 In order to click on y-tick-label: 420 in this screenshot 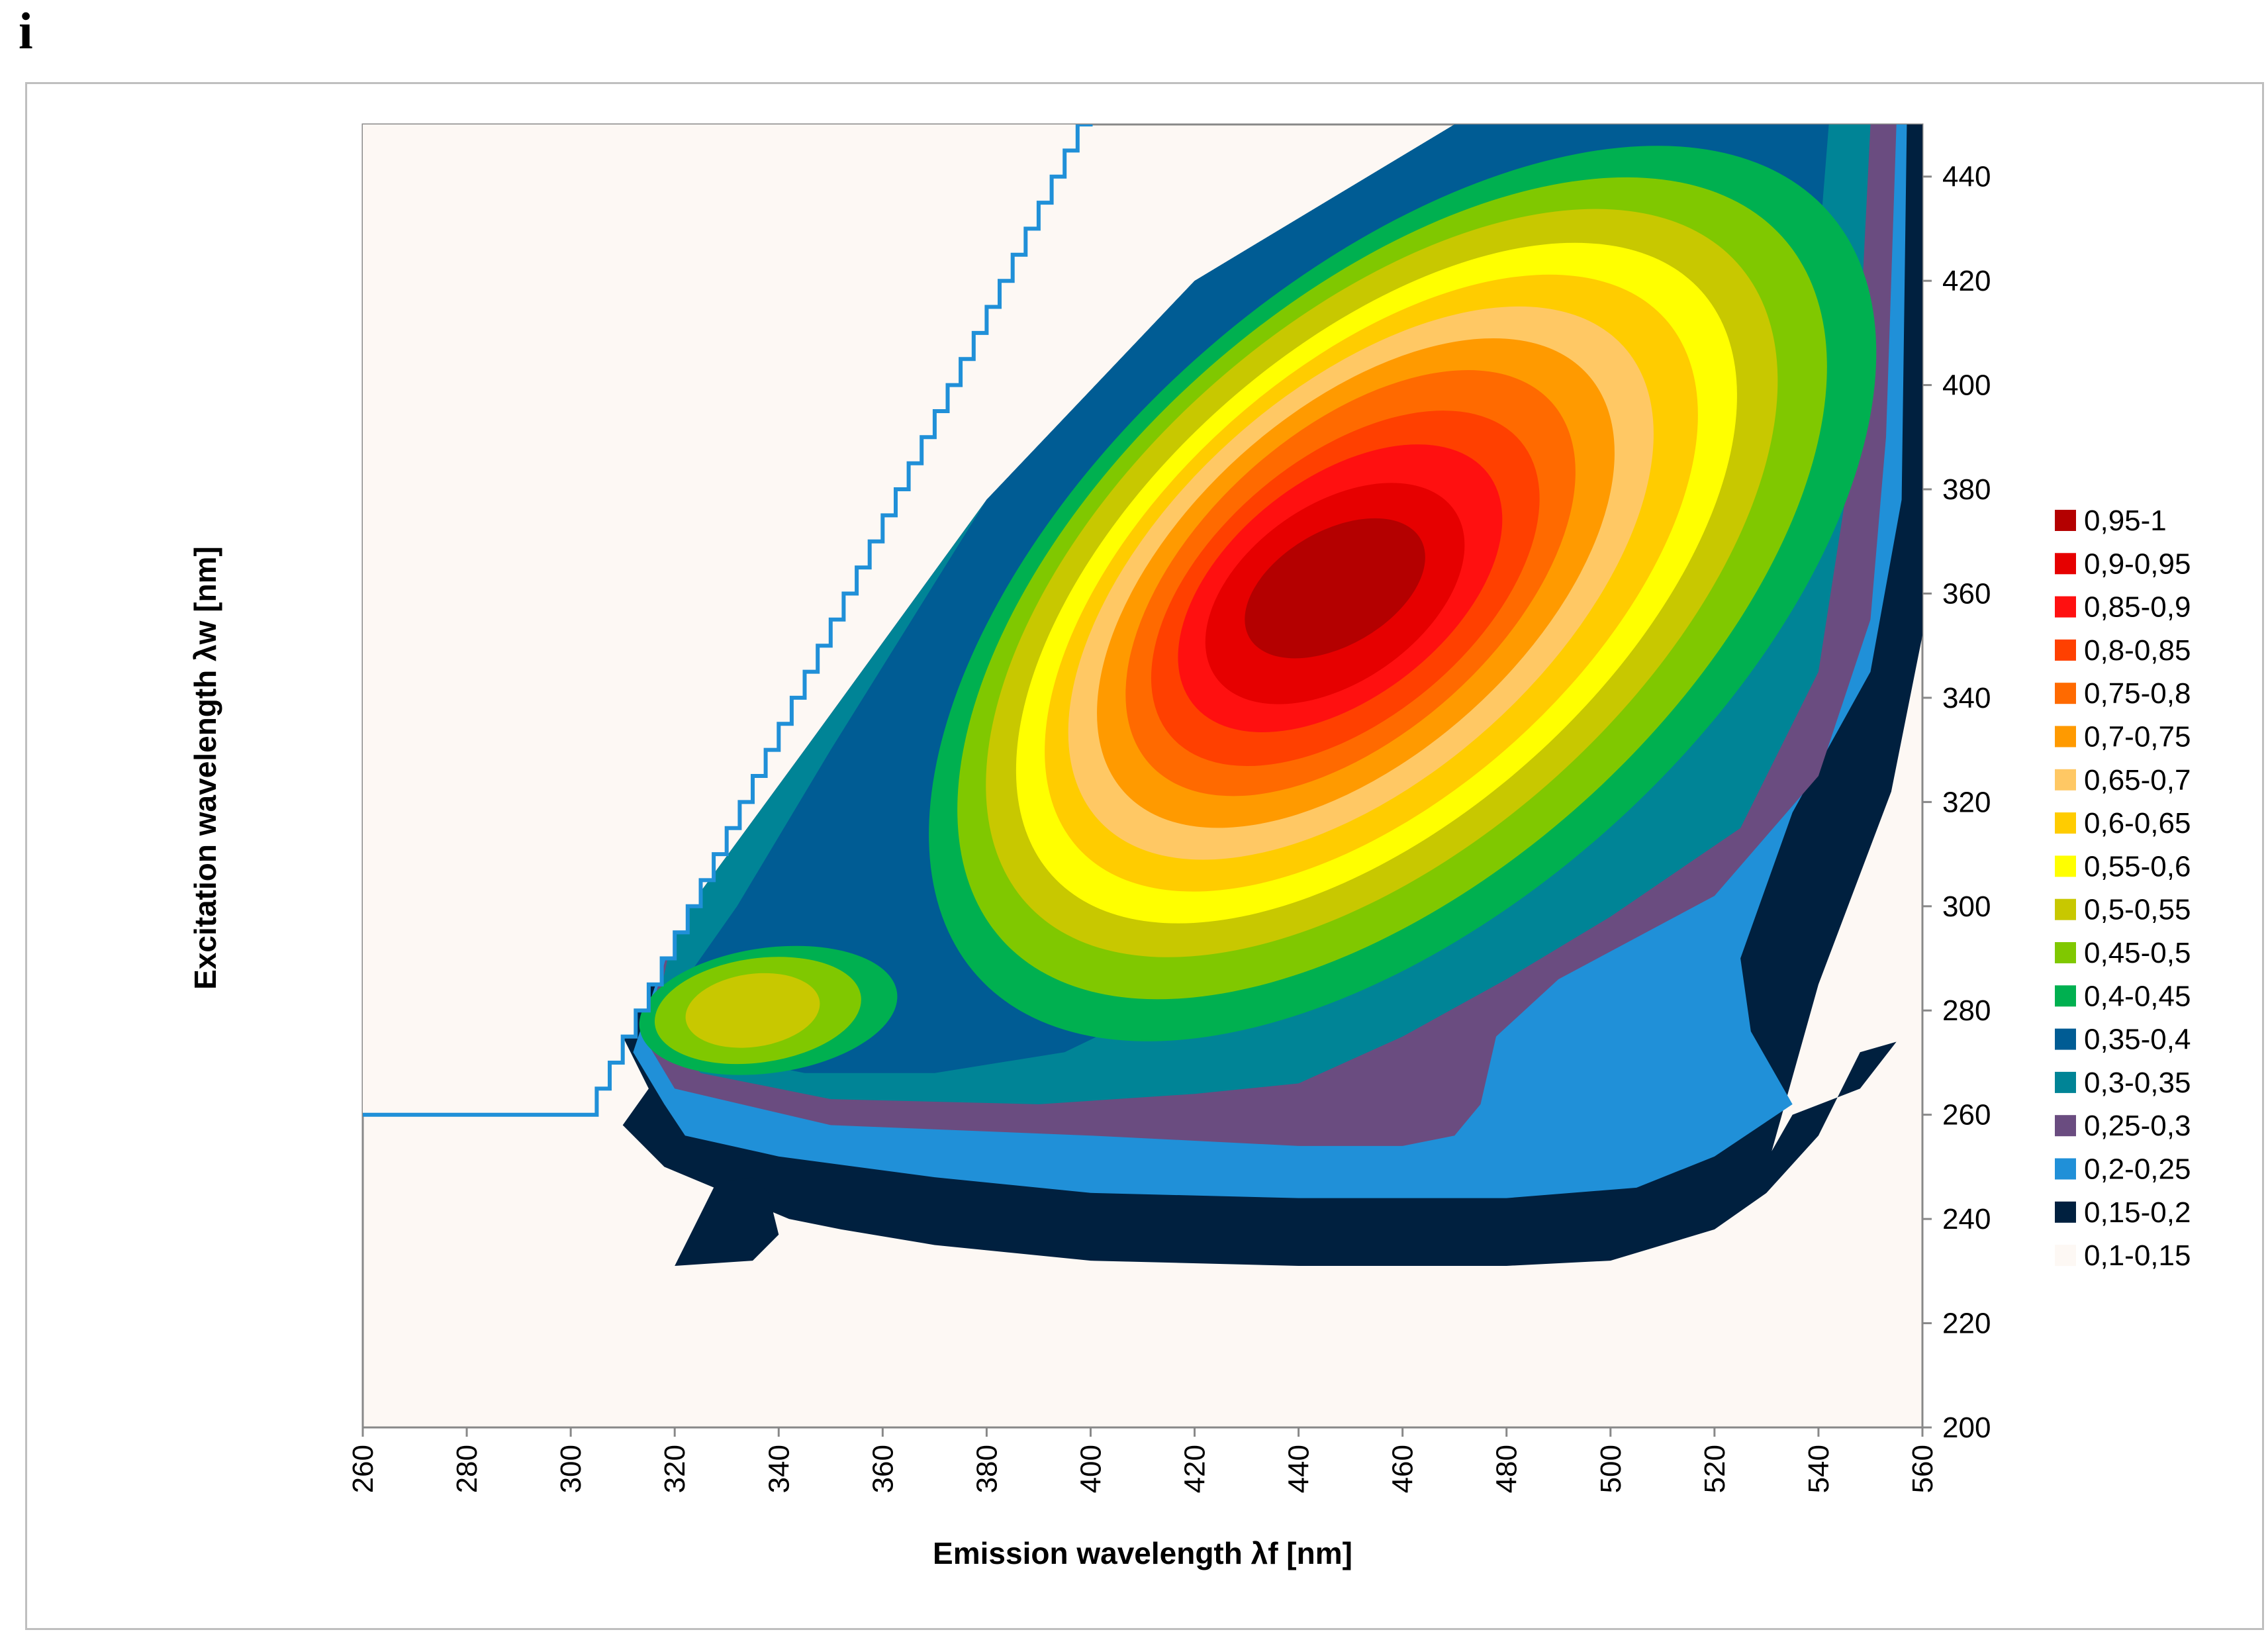, I will do `click(1966, 281)`.